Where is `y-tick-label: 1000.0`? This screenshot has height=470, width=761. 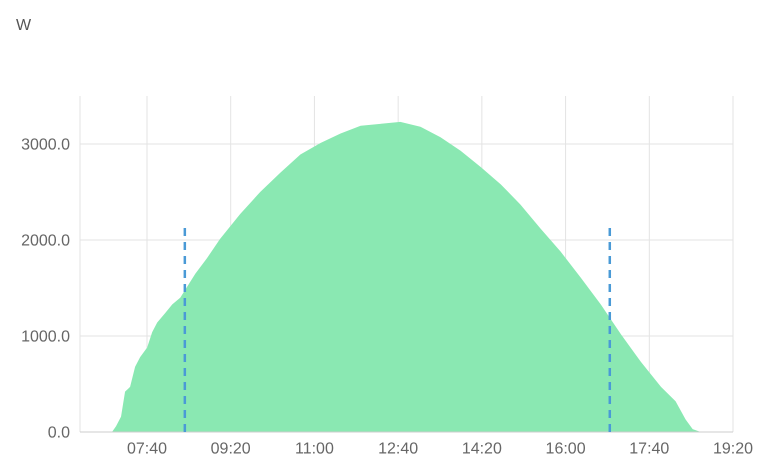 y-tick-label: 1000.0 is located at coordinates (45, 337).